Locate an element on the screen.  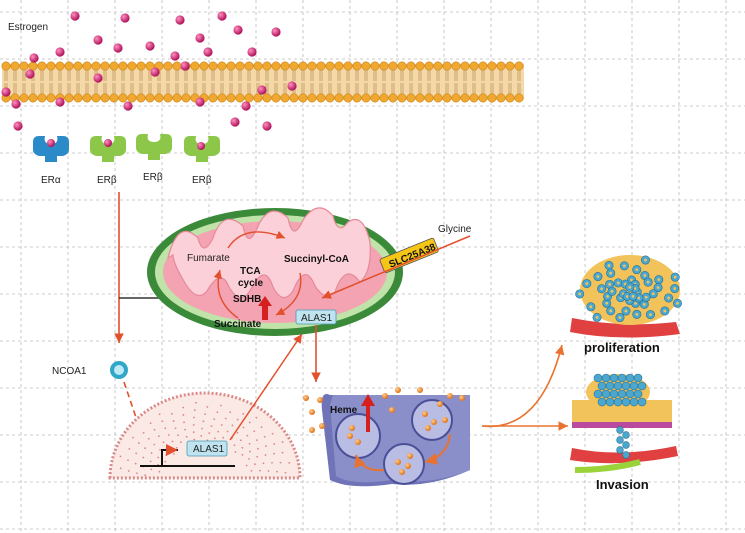
succinyl-coa-label: Succinyl-CoA is located at coordinates (316, 259).